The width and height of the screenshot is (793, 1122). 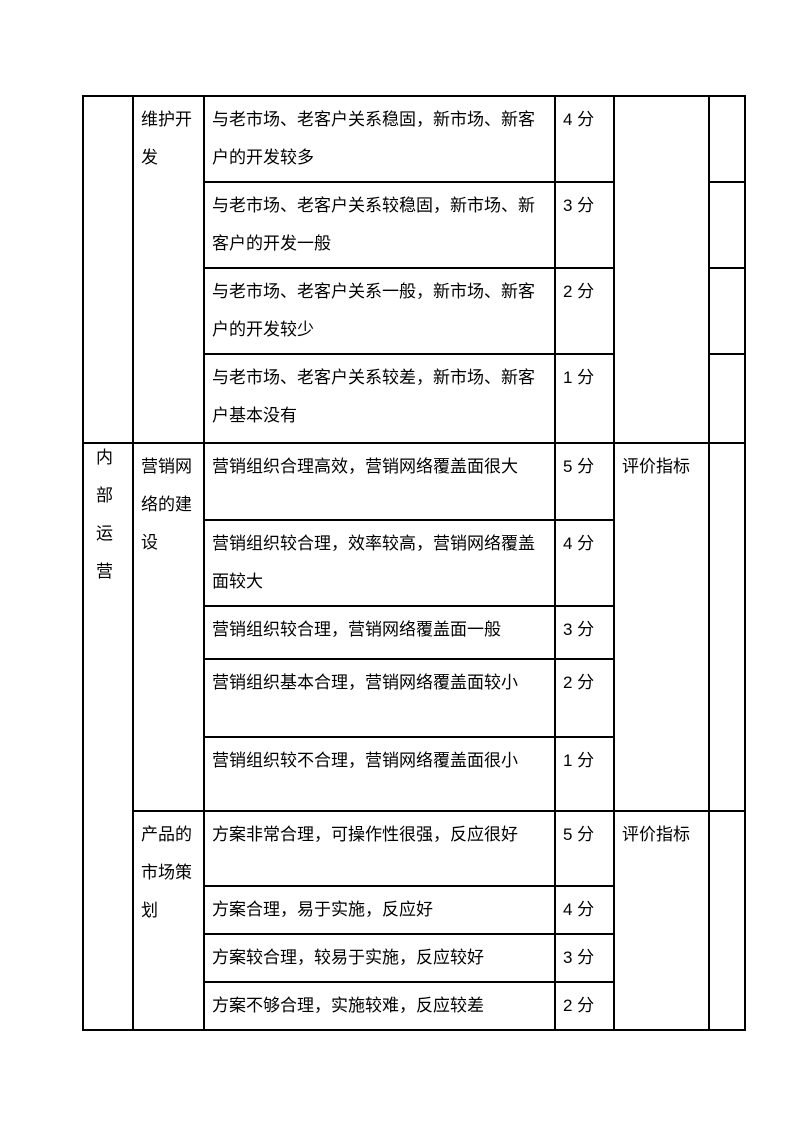 I want to click on criteria-cell: 方案较合理，较易于实施，反应较好, so click(x=379, y=958).